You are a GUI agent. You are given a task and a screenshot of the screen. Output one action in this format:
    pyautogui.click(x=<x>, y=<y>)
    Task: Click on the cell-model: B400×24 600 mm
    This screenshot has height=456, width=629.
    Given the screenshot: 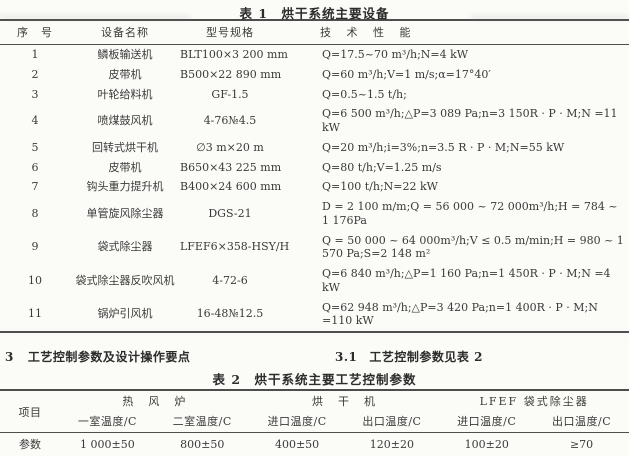 What is the action you would take?
    pyautogui.click(x=230, y=187)
    